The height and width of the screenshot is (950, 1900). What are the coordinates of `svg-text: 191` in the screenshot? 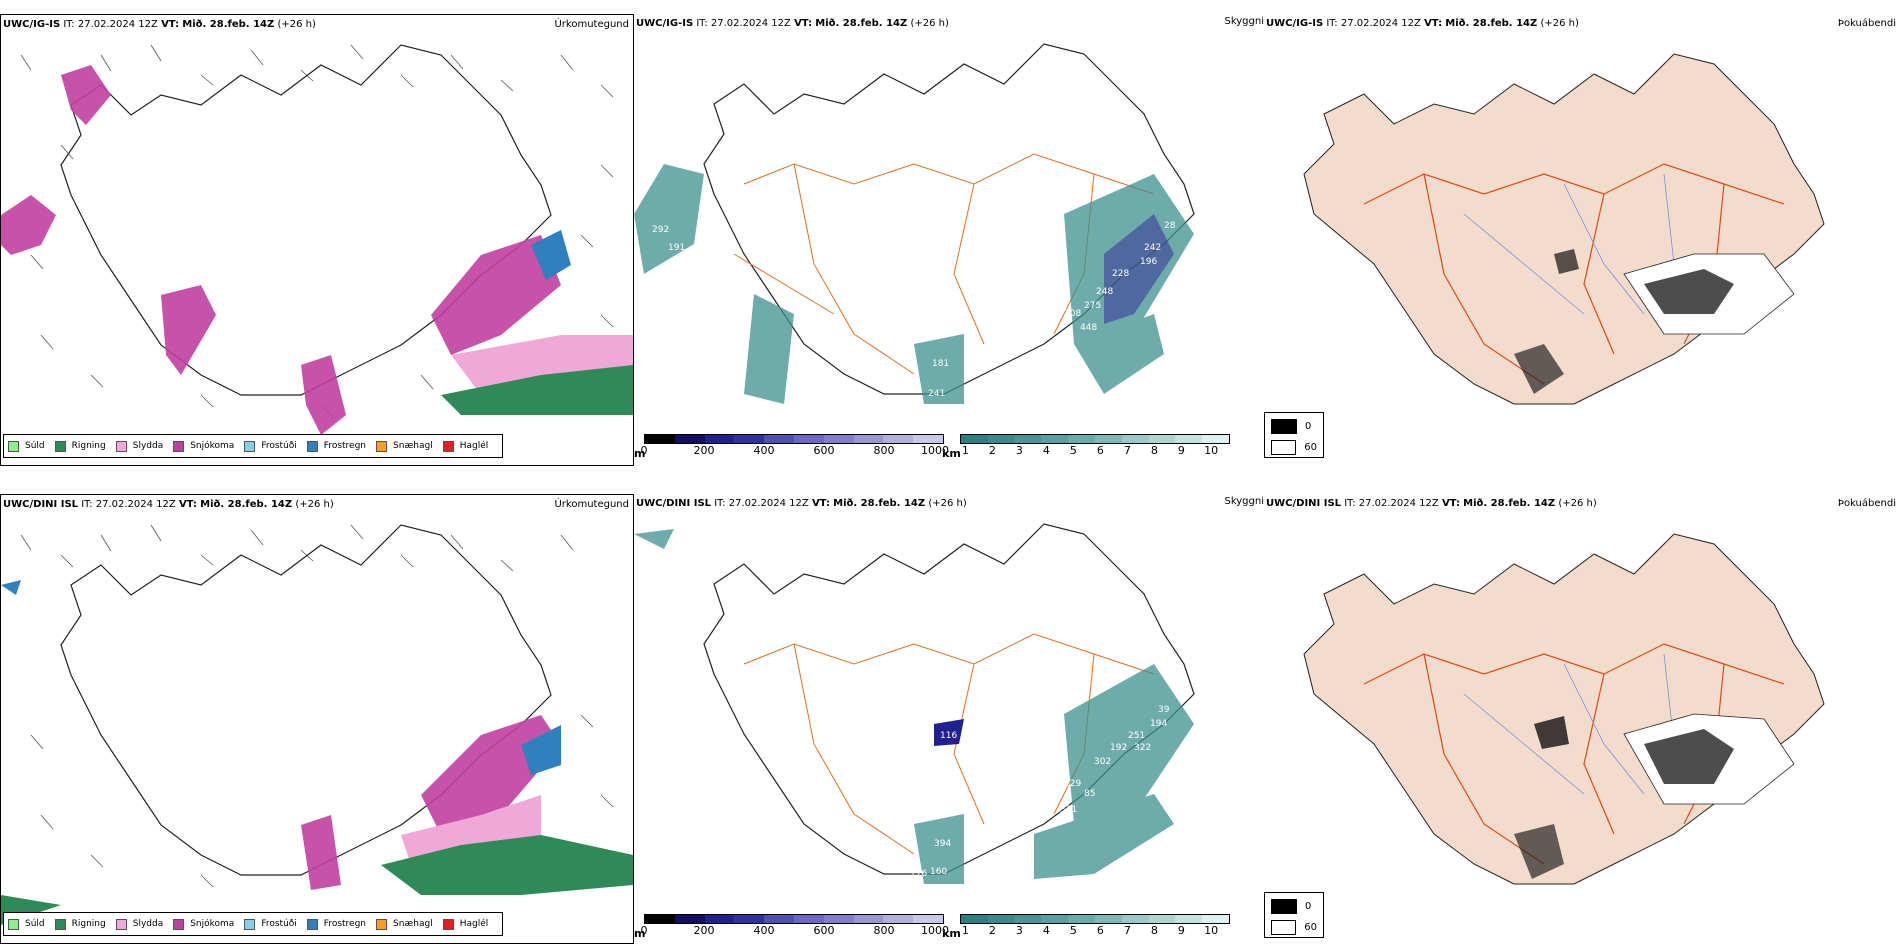 It's located at (676, 248).